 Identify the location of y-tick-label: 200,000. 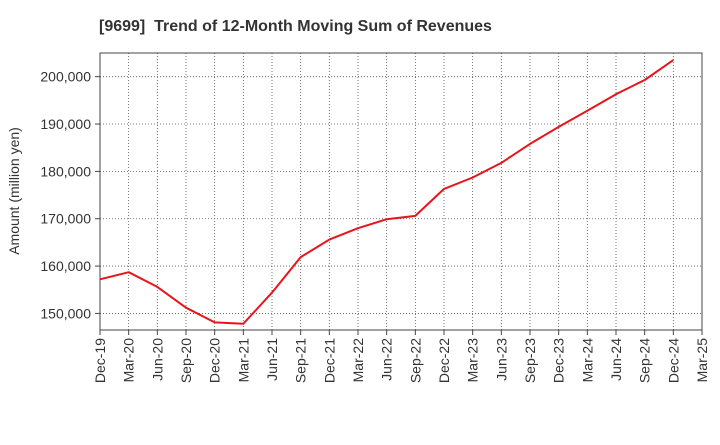
(65, 77).